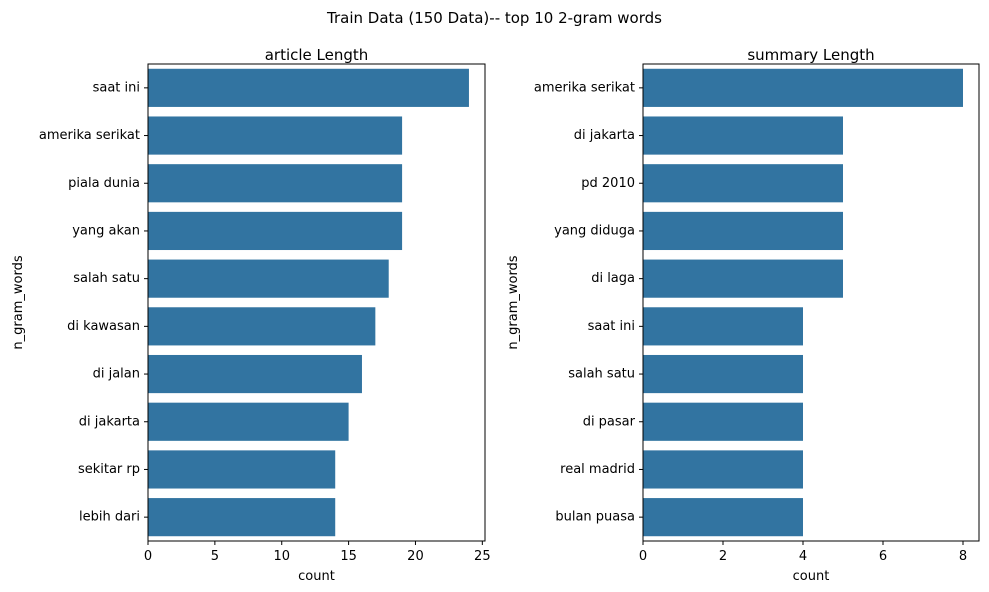  Describe the element at coordinates (883, 556) in the screenshot. I see `x-tick-label: 6` at that location.